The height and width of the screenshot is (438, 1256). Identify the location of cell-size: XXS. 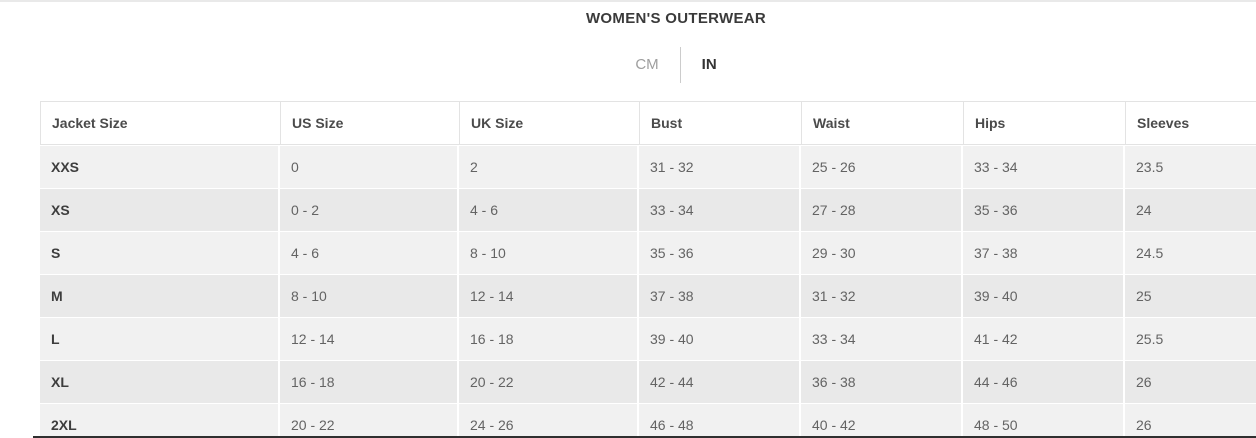
(160, 167).